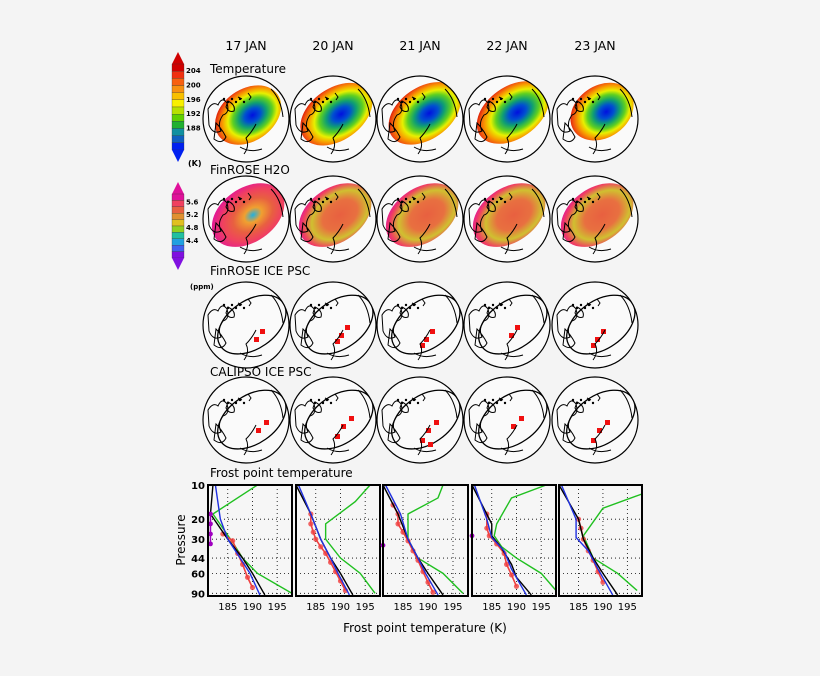 This screenshot has height=676, width=820. What do you see at coordinates (192, 241) in the screenshot?
I see `h2o-colorbar-label: 4.4` at bounding box center [192, 241].